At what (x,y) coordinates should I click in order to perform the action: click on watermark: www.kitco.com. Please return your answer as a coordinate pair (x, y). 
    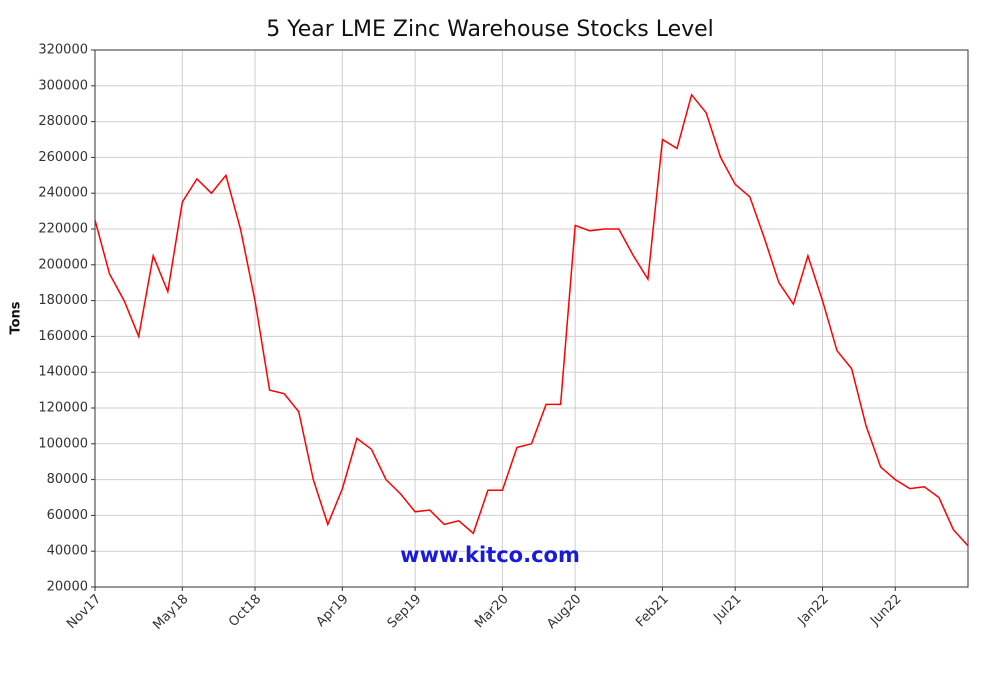
    Looking at the image, I should click on (490, 555).